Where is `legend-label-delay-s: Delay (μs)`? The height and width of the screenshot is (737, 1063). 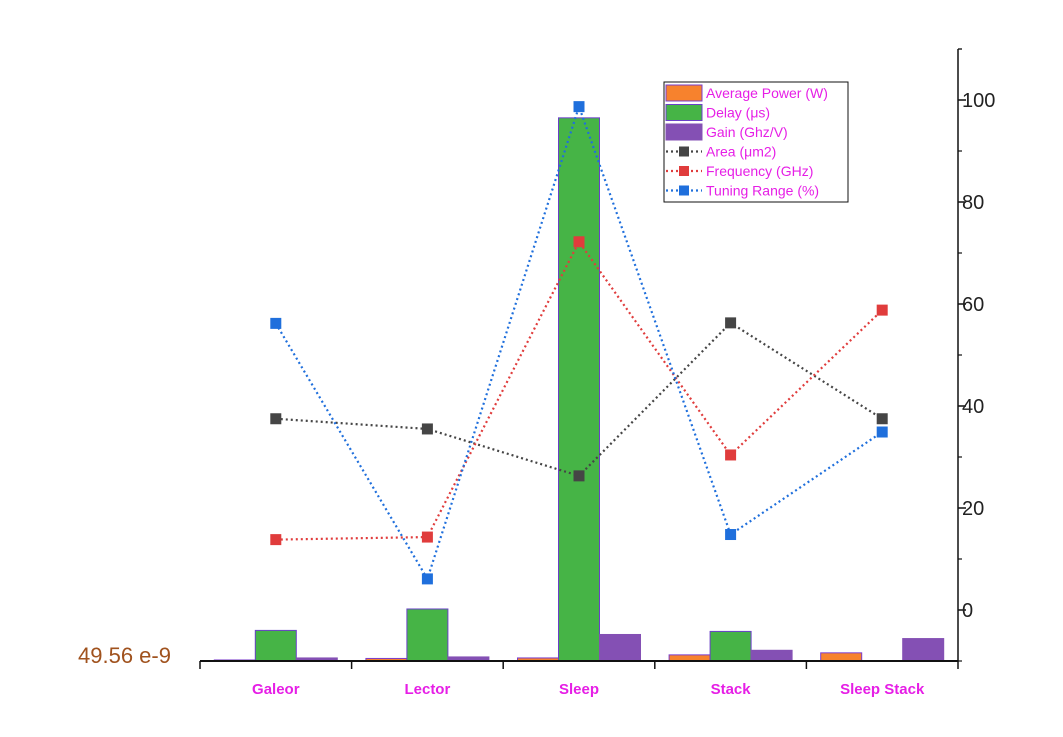
legend-label-delay-s: Delay (μs) is located at coordinates (738, 113).